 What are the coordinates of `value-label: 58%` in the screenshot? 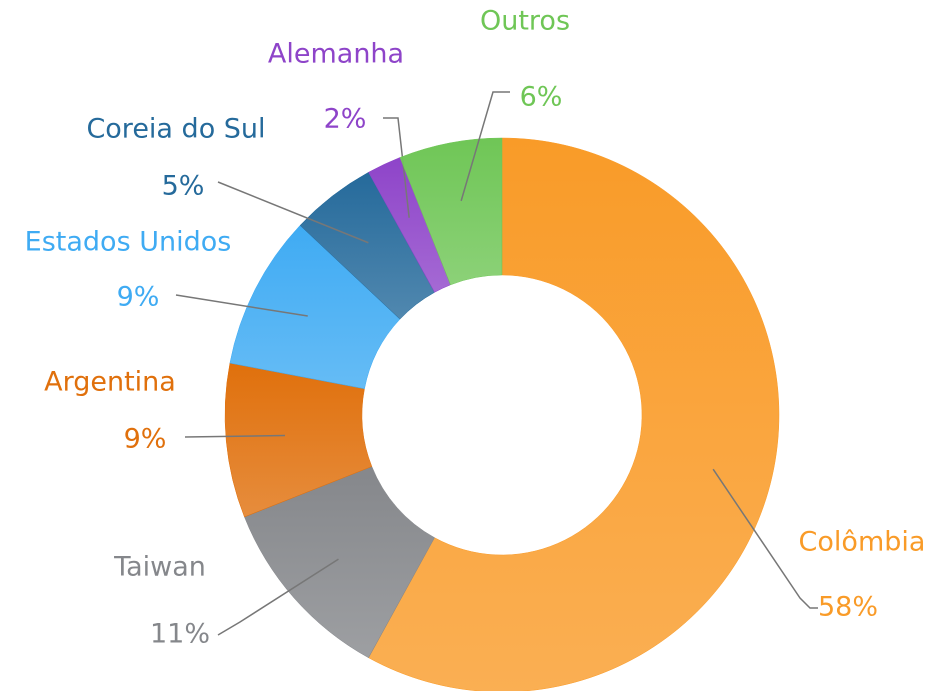 It's located at (848, 607).